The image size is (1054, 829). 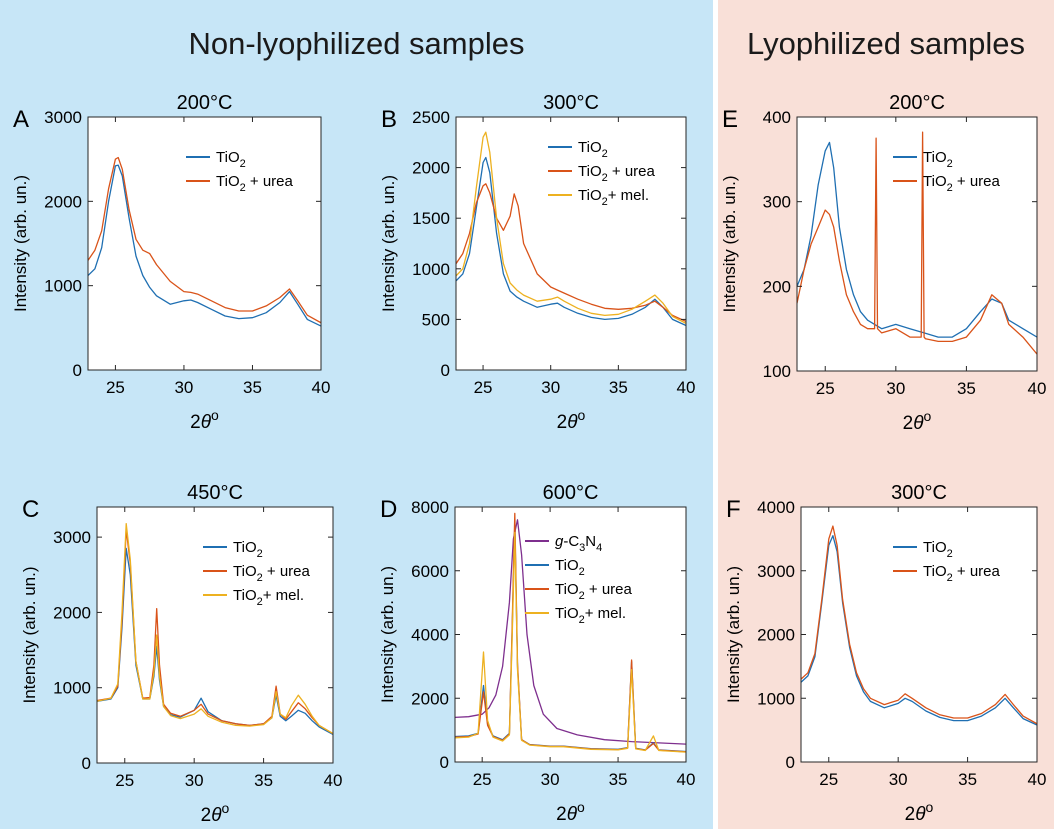 What do you see at coordinates (30, 509) in the screenshot?
I see `panel-letter: C` at bounding box center [30, 509].